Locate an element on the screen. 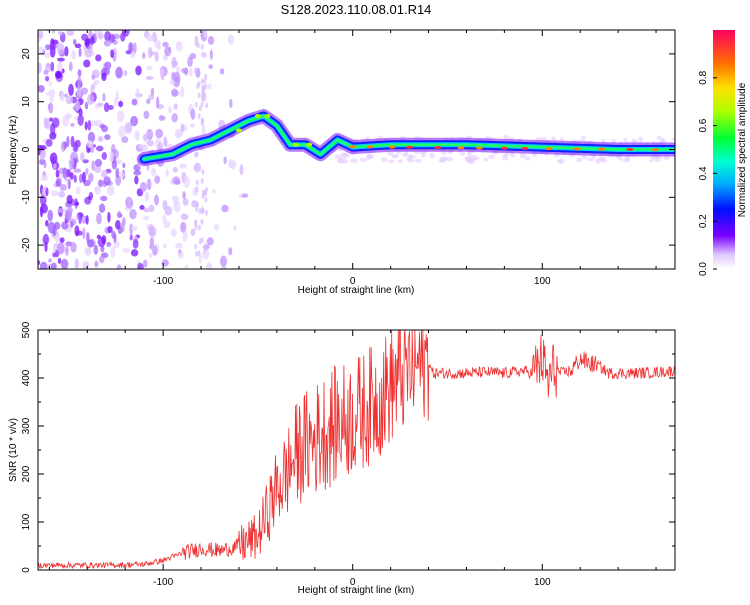 Image resolution: width=750 pixels, height=605 pixels. colorbar-tick-label: 0.0 is located at coordinates (703, 269).